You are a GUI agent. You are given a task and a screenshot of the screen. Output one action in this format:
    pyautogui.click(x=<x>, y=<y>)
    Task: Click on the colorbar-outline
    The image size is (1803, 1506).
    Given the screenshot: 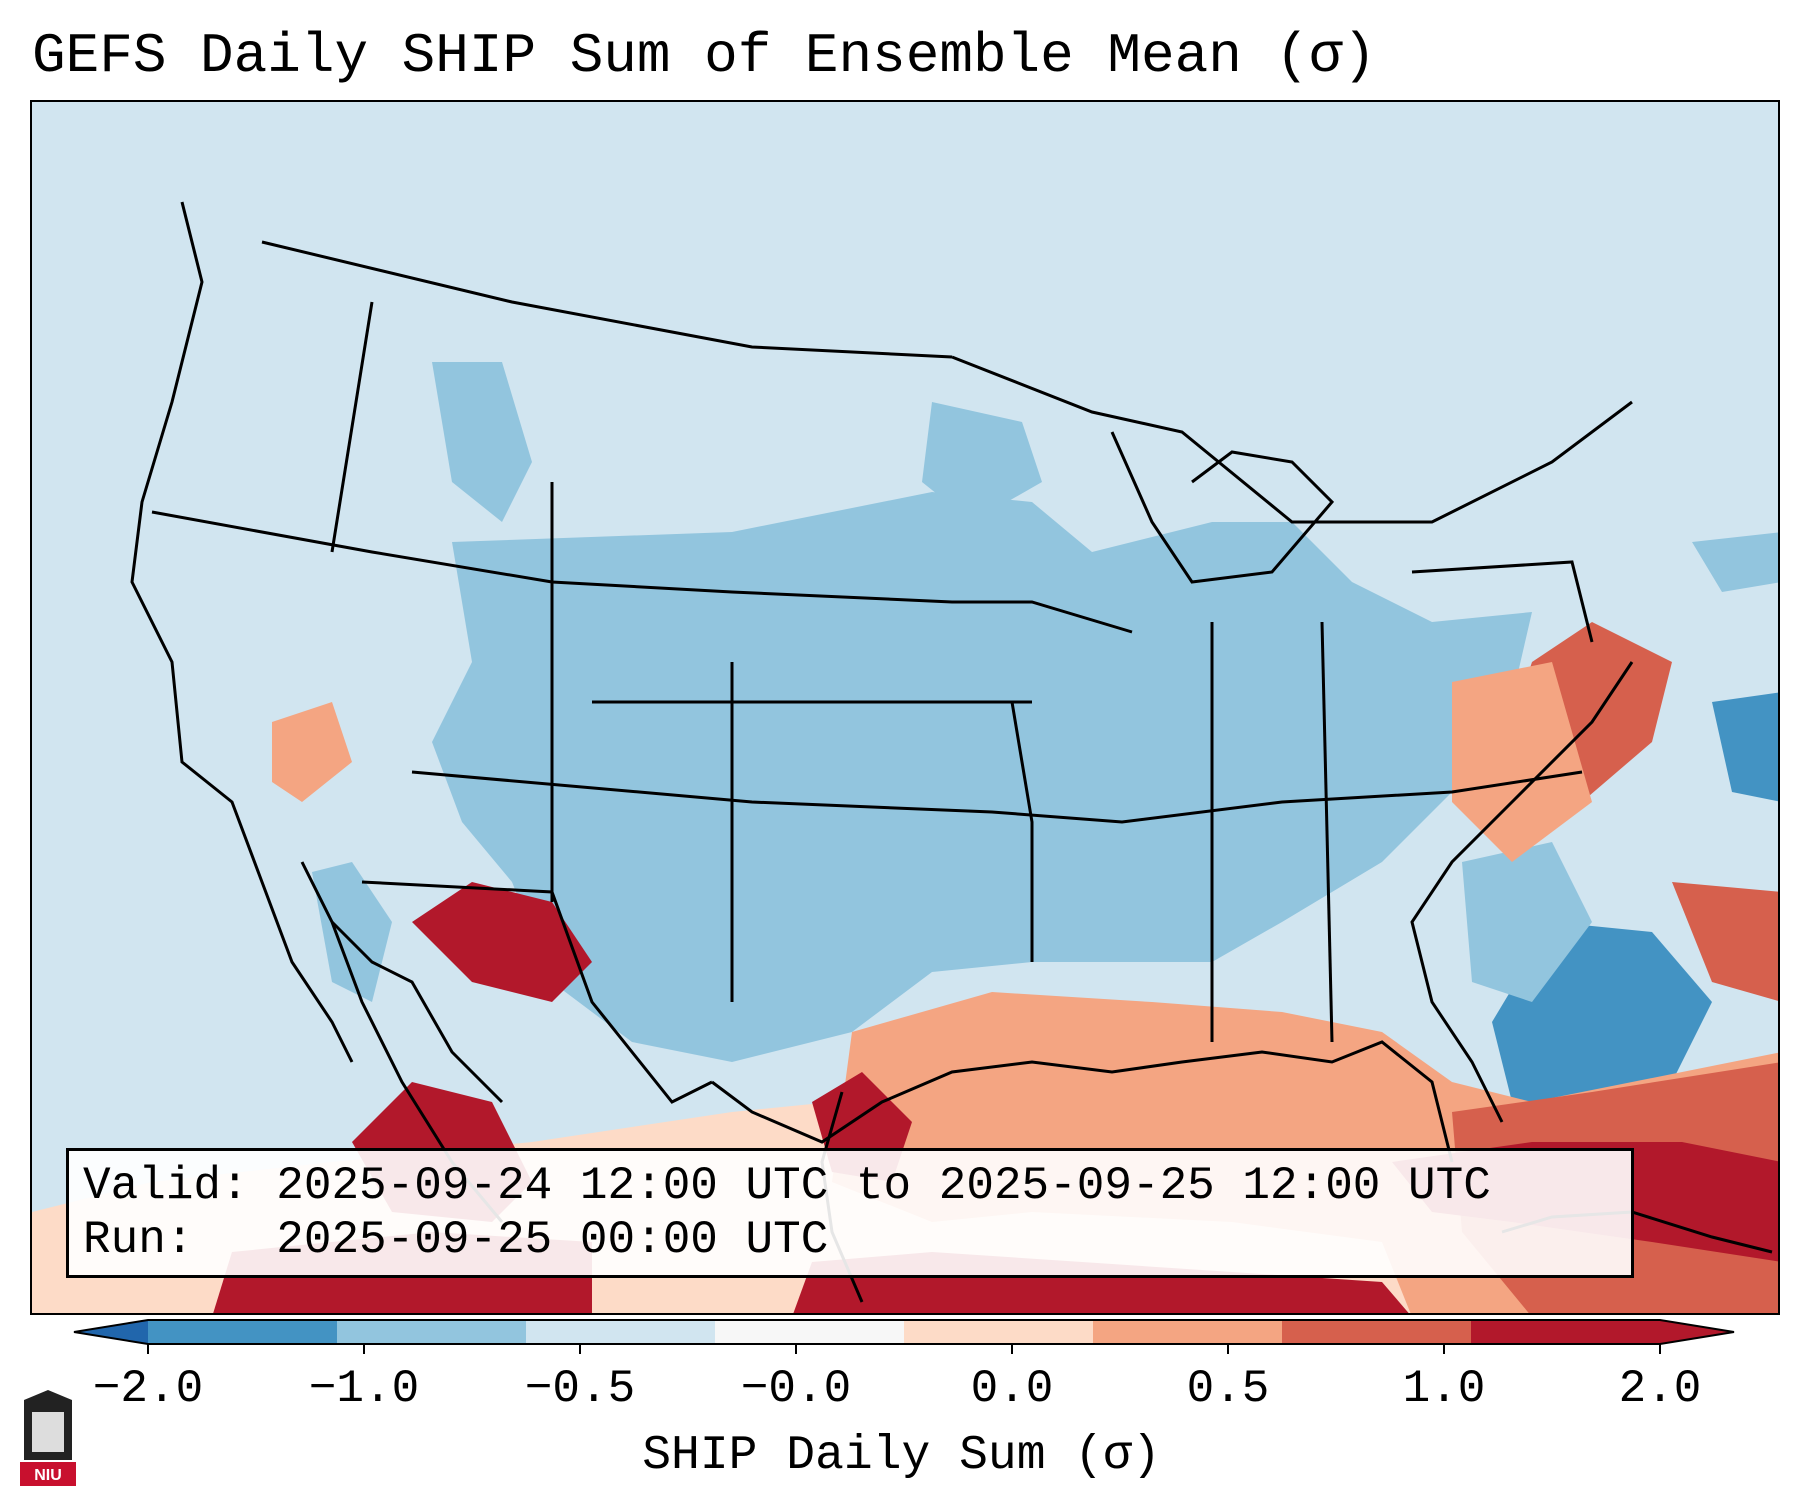 What is the action you would take?
    pyautogui.click(x=904, y=1332)
    